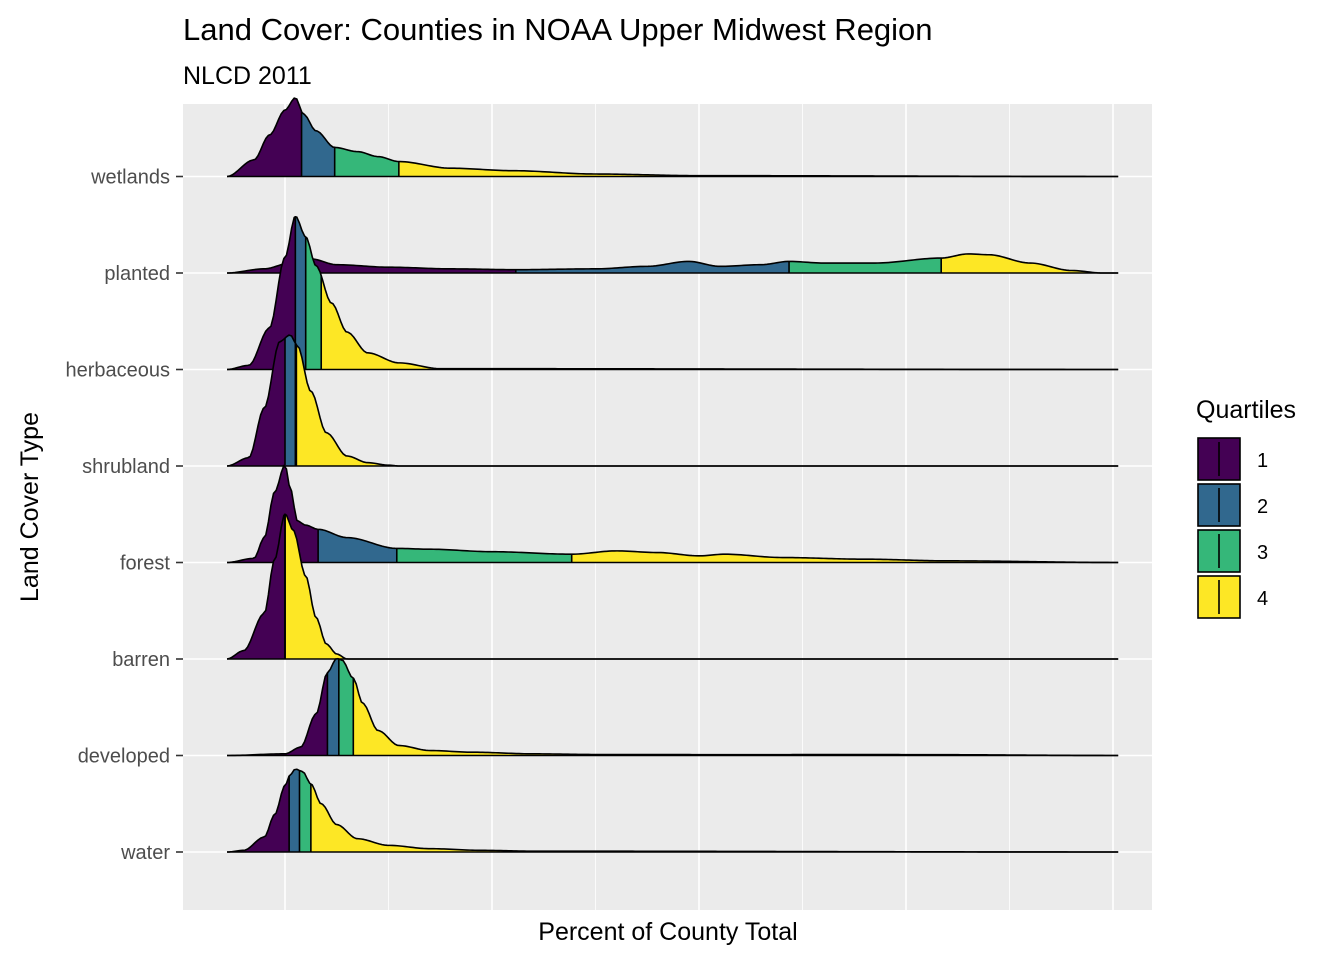  Describe the element at coordinates (117, 371) in the screenshot. I see `y-tick-label: herbaceous` at that location.